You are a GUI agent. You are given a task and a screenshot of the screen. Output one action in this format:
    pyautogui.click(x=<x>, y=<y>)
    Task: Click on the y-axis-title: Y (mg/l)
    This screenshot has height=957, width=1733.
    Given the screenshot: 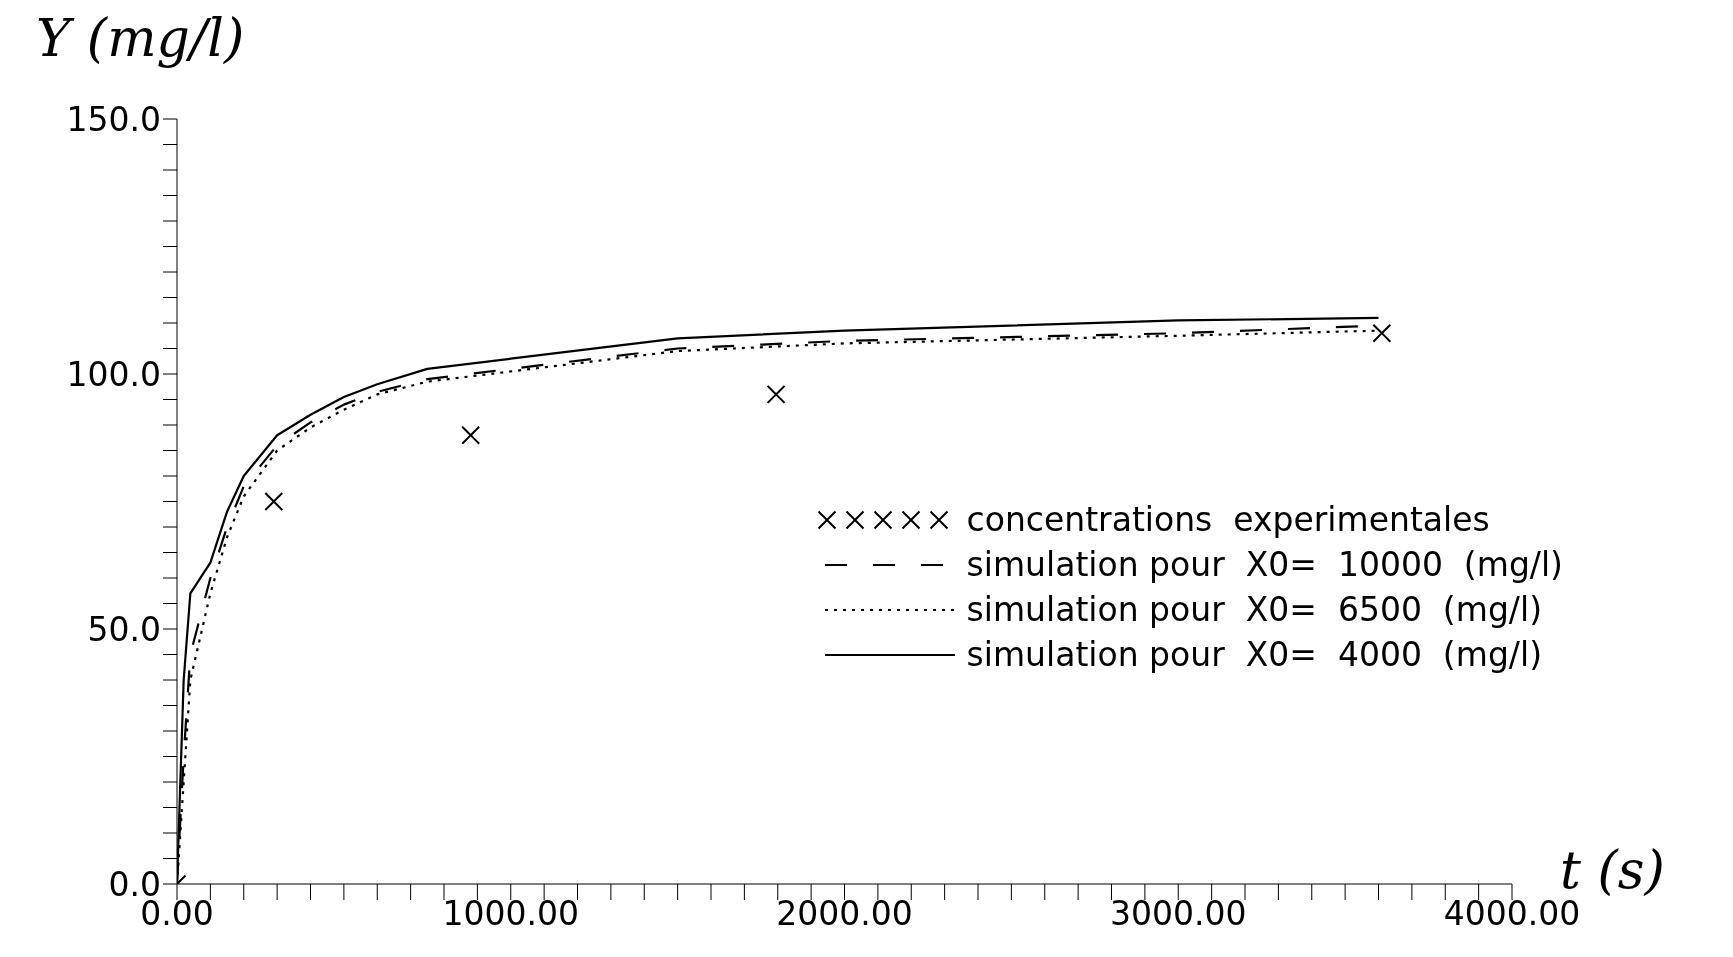 What is the action you would take?
    pyautogui.click(x=140, y=38)
    